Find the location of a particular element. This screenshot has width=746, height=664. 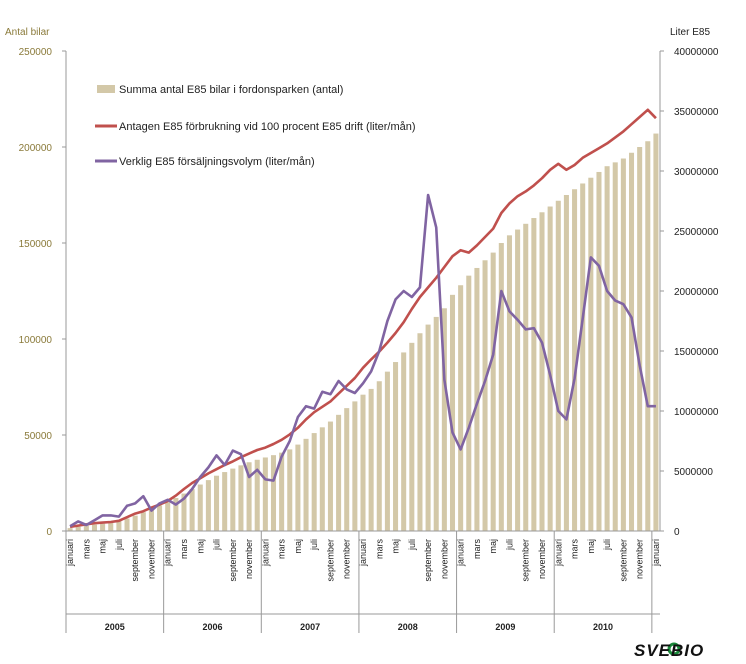

logo-text: SVEBIO is located at coordinates (669, 650).